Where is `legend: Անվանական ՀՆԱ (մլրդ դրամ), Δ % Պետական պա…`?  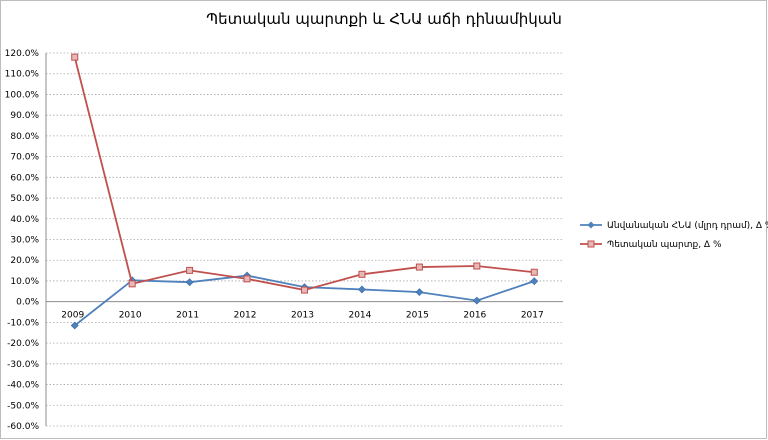 legend: Անվանական ՀՆԱ (մլրդ դրամ), Δ % Պետական պա… is located at coordinates (674, 235).